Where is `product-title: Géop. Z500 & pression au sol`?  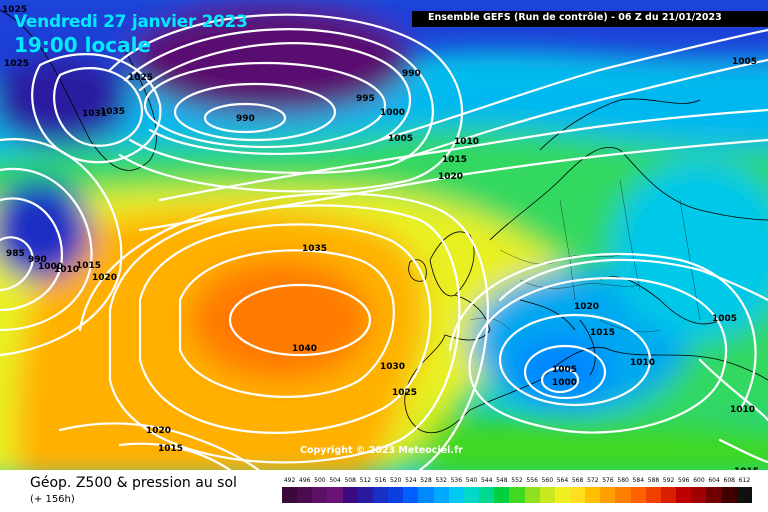
product-title: Géop. Z500 & pression au sol is located at coordinates (133, 483).